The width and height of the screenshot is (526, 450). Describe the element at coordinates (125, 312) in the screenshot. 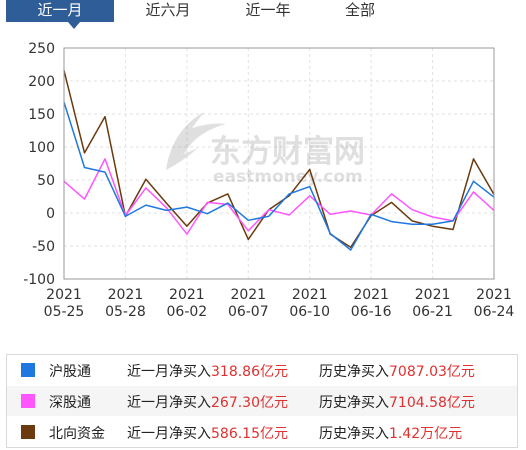

I see `x-tick-label-date: 05-28` at that location.